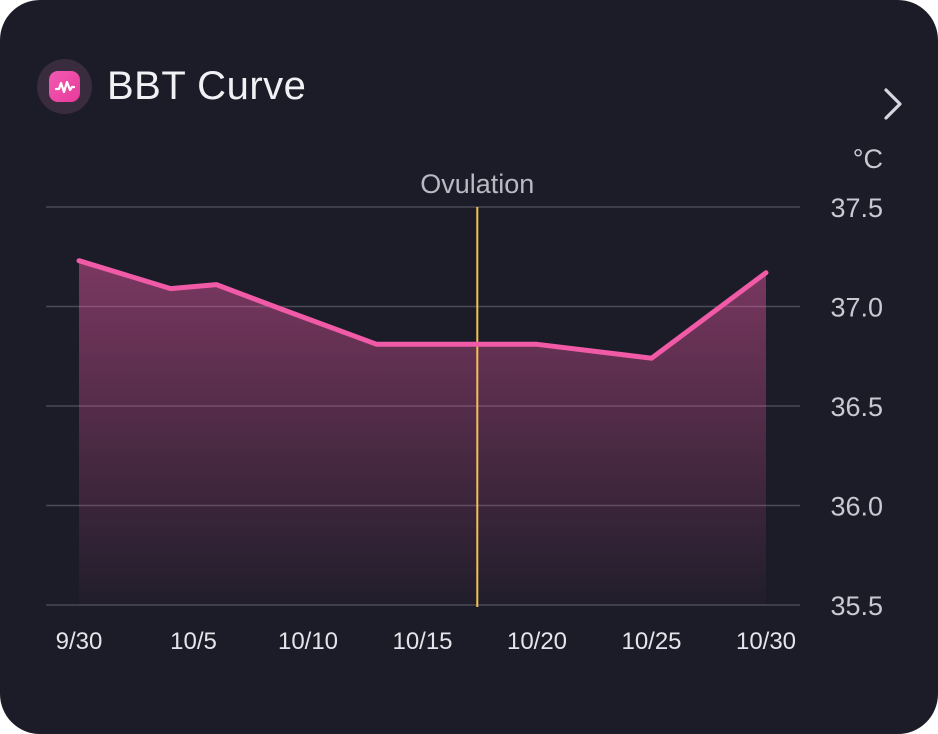 The image size is (938, 734). What do you see at coordinates (79, 641) in the screenshot?
I see `x-tick-label: 9/30` at bounding box center [79, 641].